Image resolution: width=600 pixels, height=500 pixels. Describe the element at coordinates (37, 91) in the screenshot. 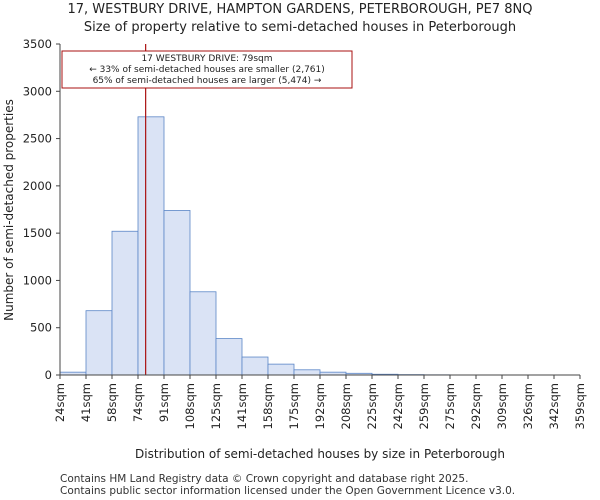

I see `y-tick-label: 3000` at that location.